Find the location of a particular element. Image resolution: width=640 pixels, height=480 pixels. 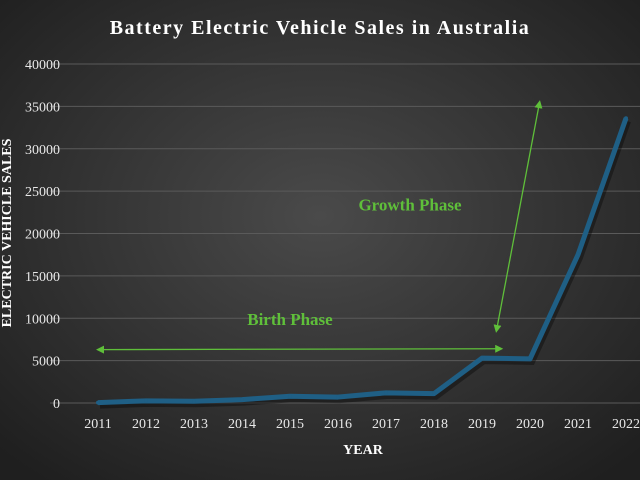

x-tick-label: 2016 is located at coordinates (338, 424).